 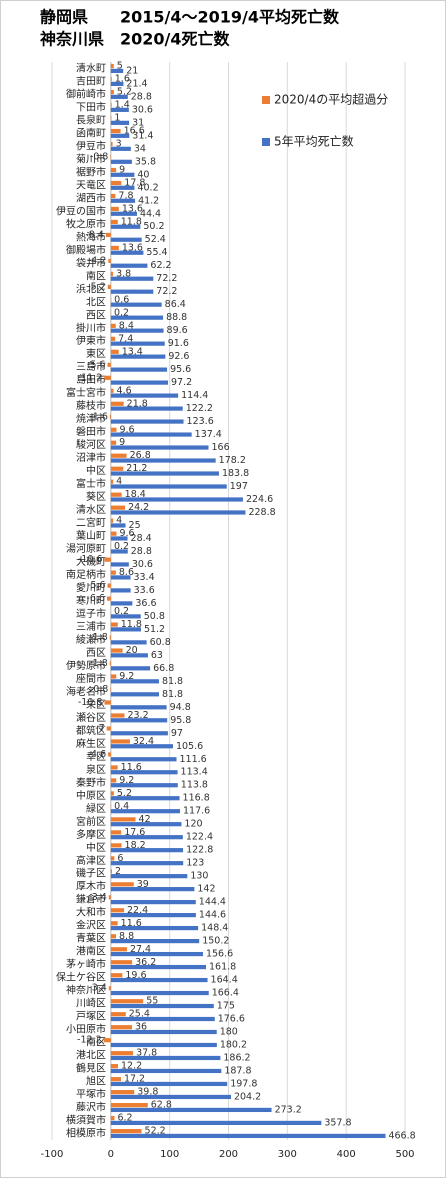 What do you see at coordinates (121, 299) in the screenshot?
I see `value-label: 0.6` at bounding box center [121, 299].